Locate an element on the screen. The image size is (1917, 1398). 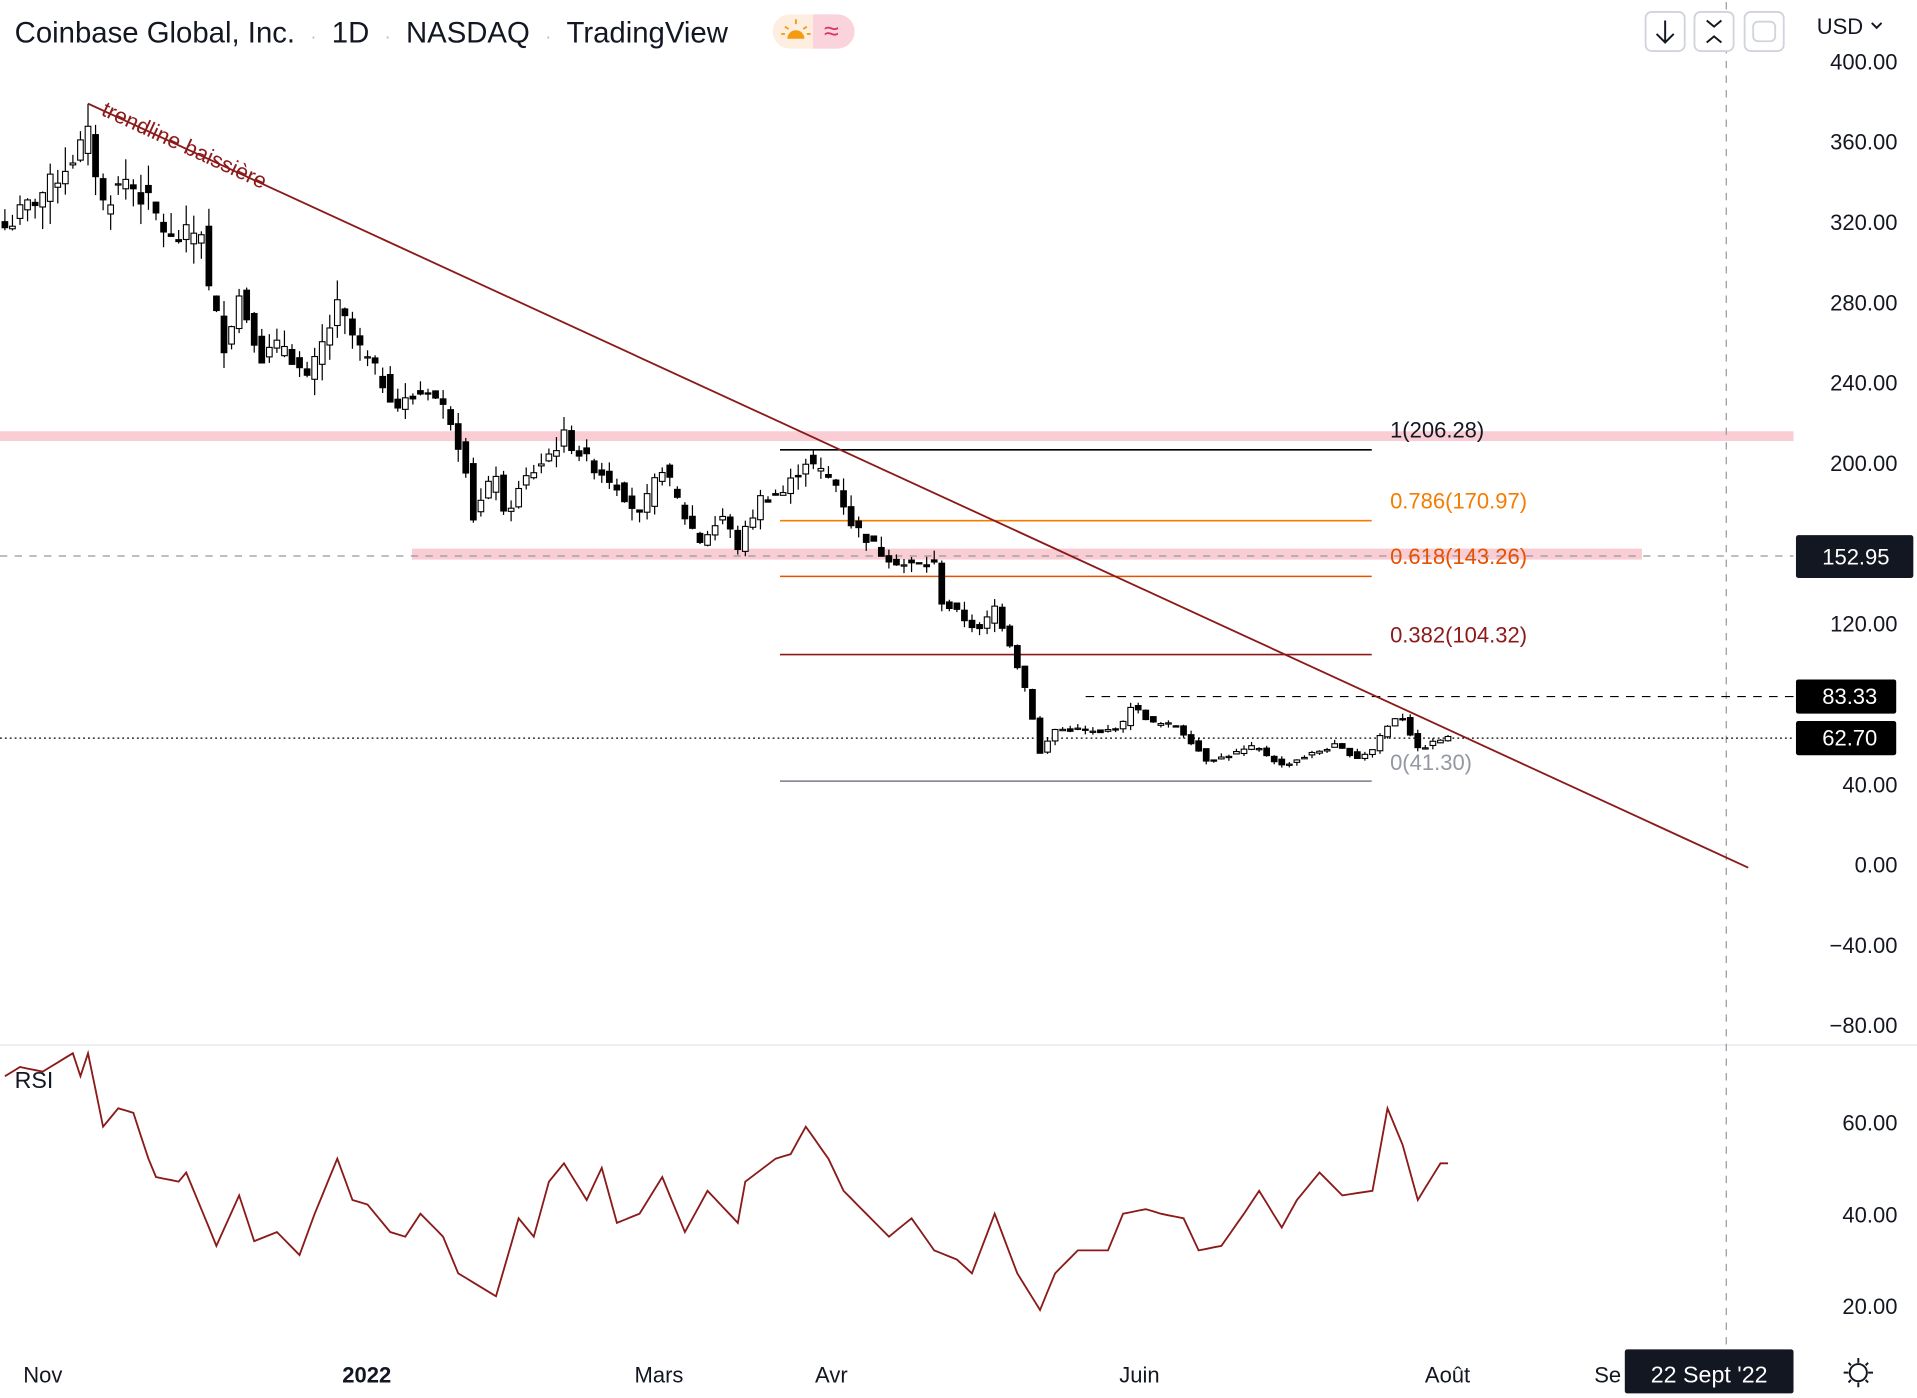
rsi-axis: 60.00 40.00 20.00 is located at coordinates (1869, 1215).